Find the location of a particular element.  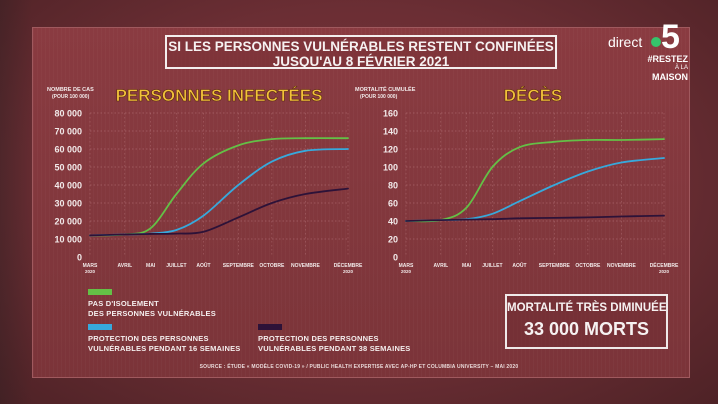

legend-label-line-2: VULNÉRABLES PENDANT 16 SEMAINES is located at coordinates (164, 348).